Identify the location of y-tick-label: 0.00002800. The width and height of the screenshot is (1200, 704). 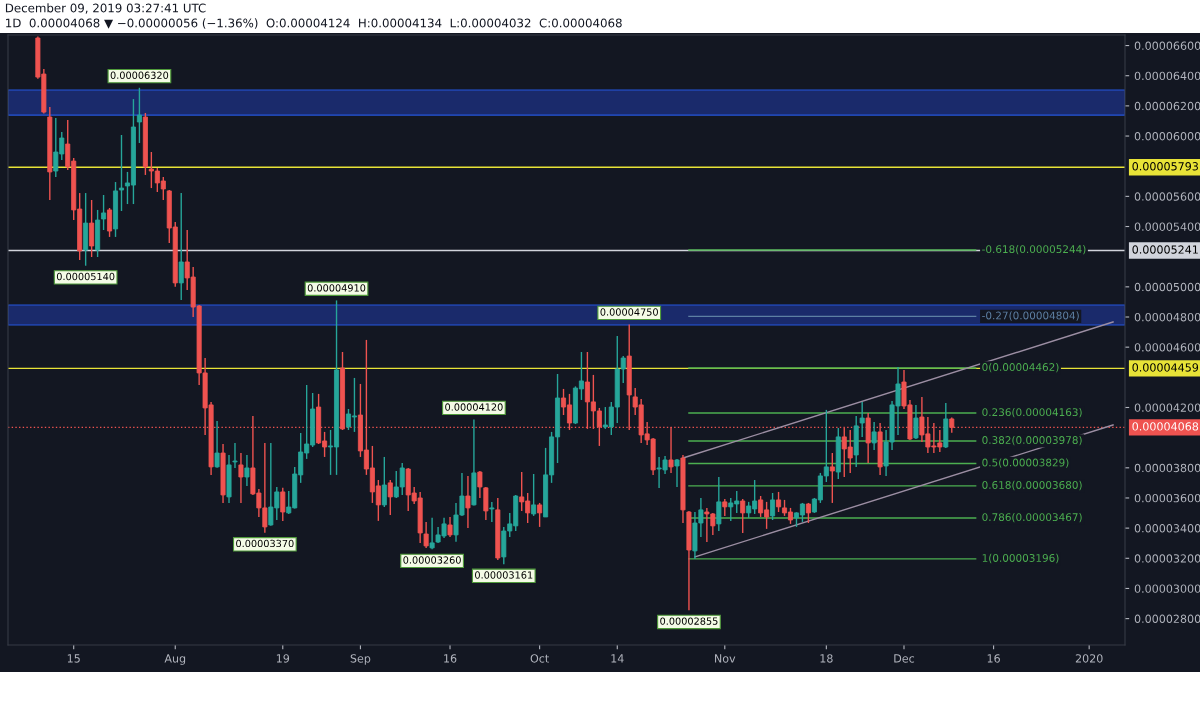
(1167, 618).